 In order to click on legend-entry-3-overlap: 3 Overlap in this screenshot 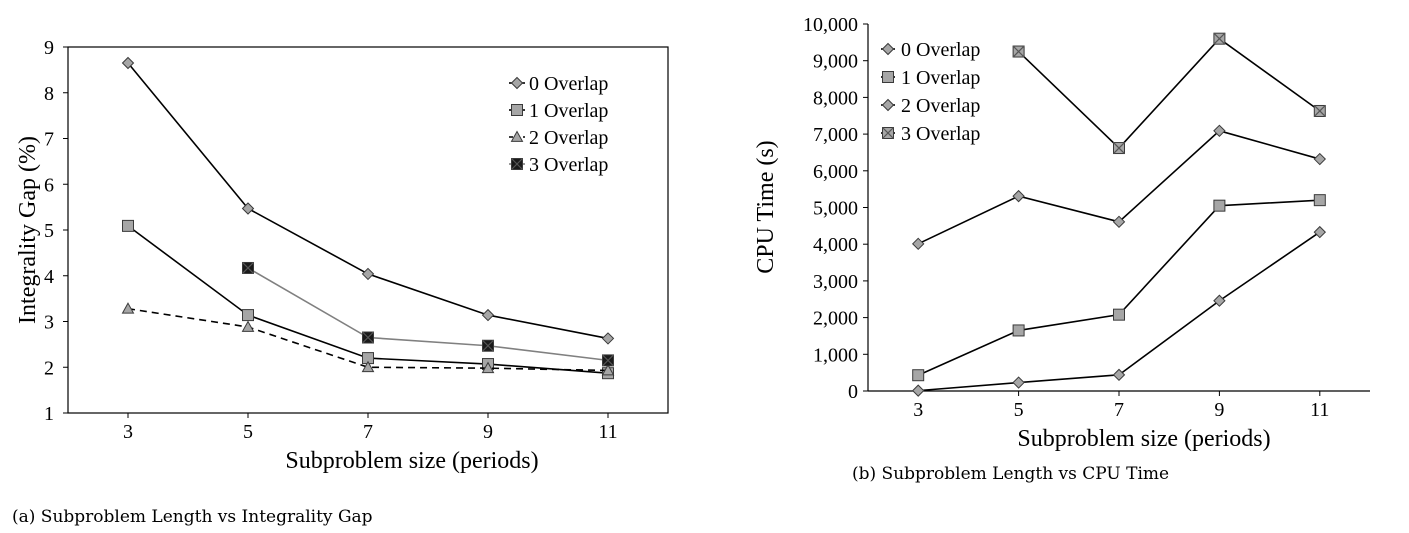, I will do `click(558, 165)`.